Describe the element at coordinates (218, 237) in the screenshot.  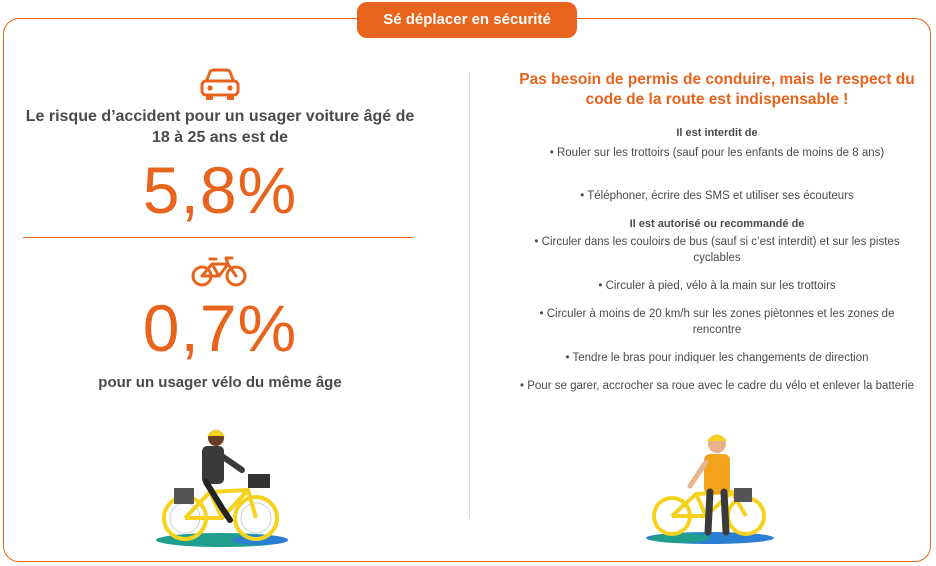
I see `divider` at that location.